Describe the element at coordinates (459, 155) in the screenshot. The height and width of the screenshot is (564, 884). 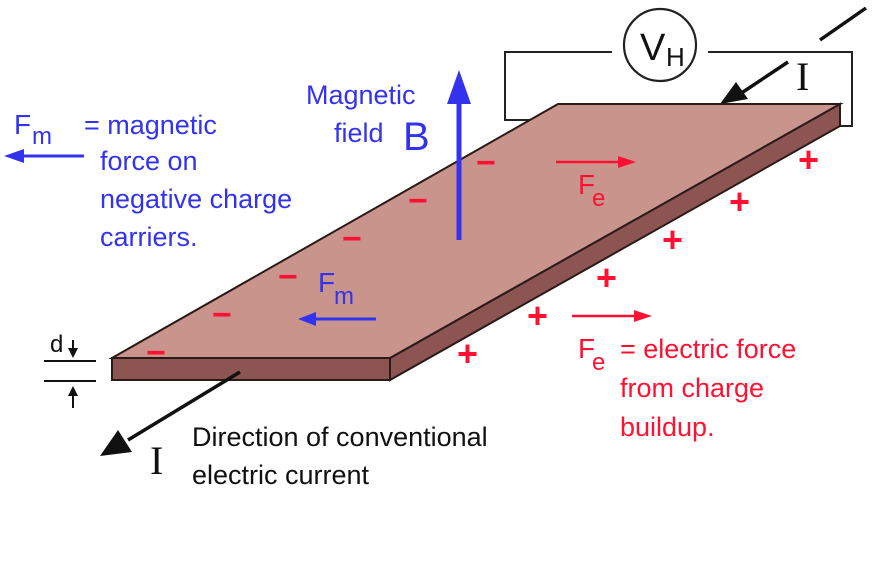
I see `magnetic-field-arrow-icon` at that location.